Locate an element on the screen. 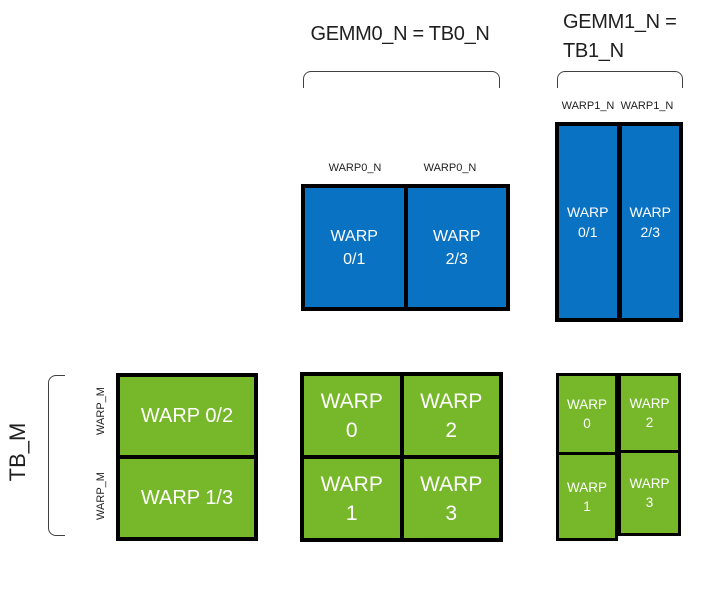 This screenshot has height=594, width=728. bottom-right-warp-box-left-column: WARP 0 WARP 1 is located at coordinates (587, 457).